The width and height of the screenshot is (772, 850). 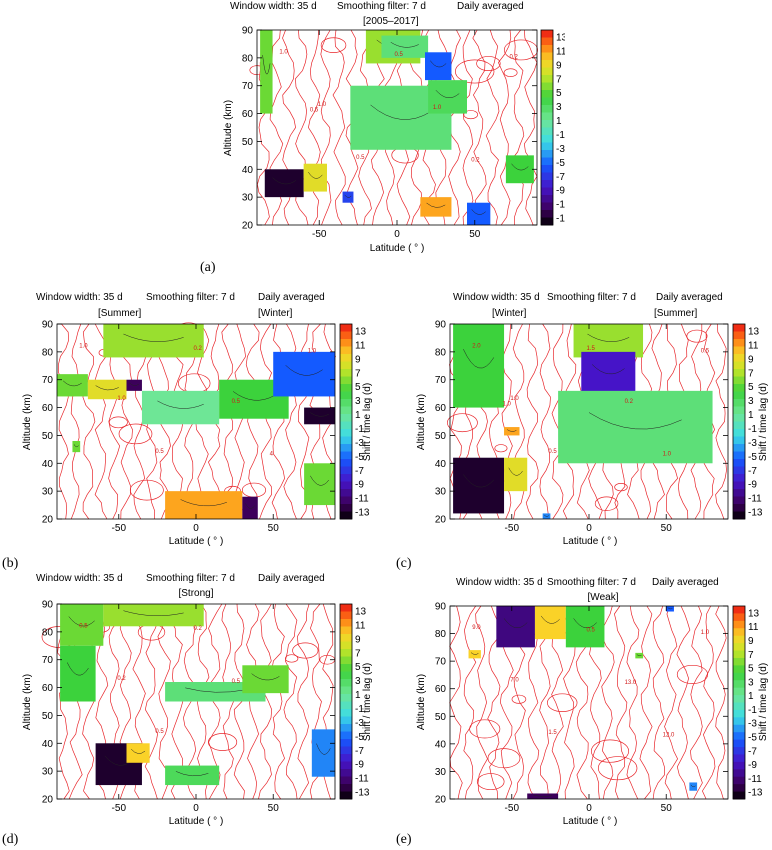 I want to click on colorbar-tick-label: -7, so click(x=560, y=177).